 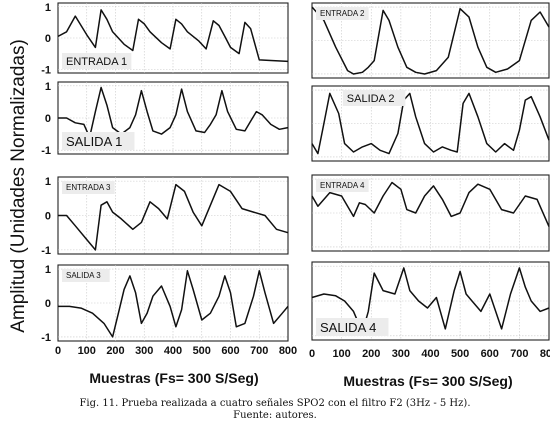 I want to click on panel-salida-1: -1 0 1 SALIDA 1, so click(x=165, y=119).